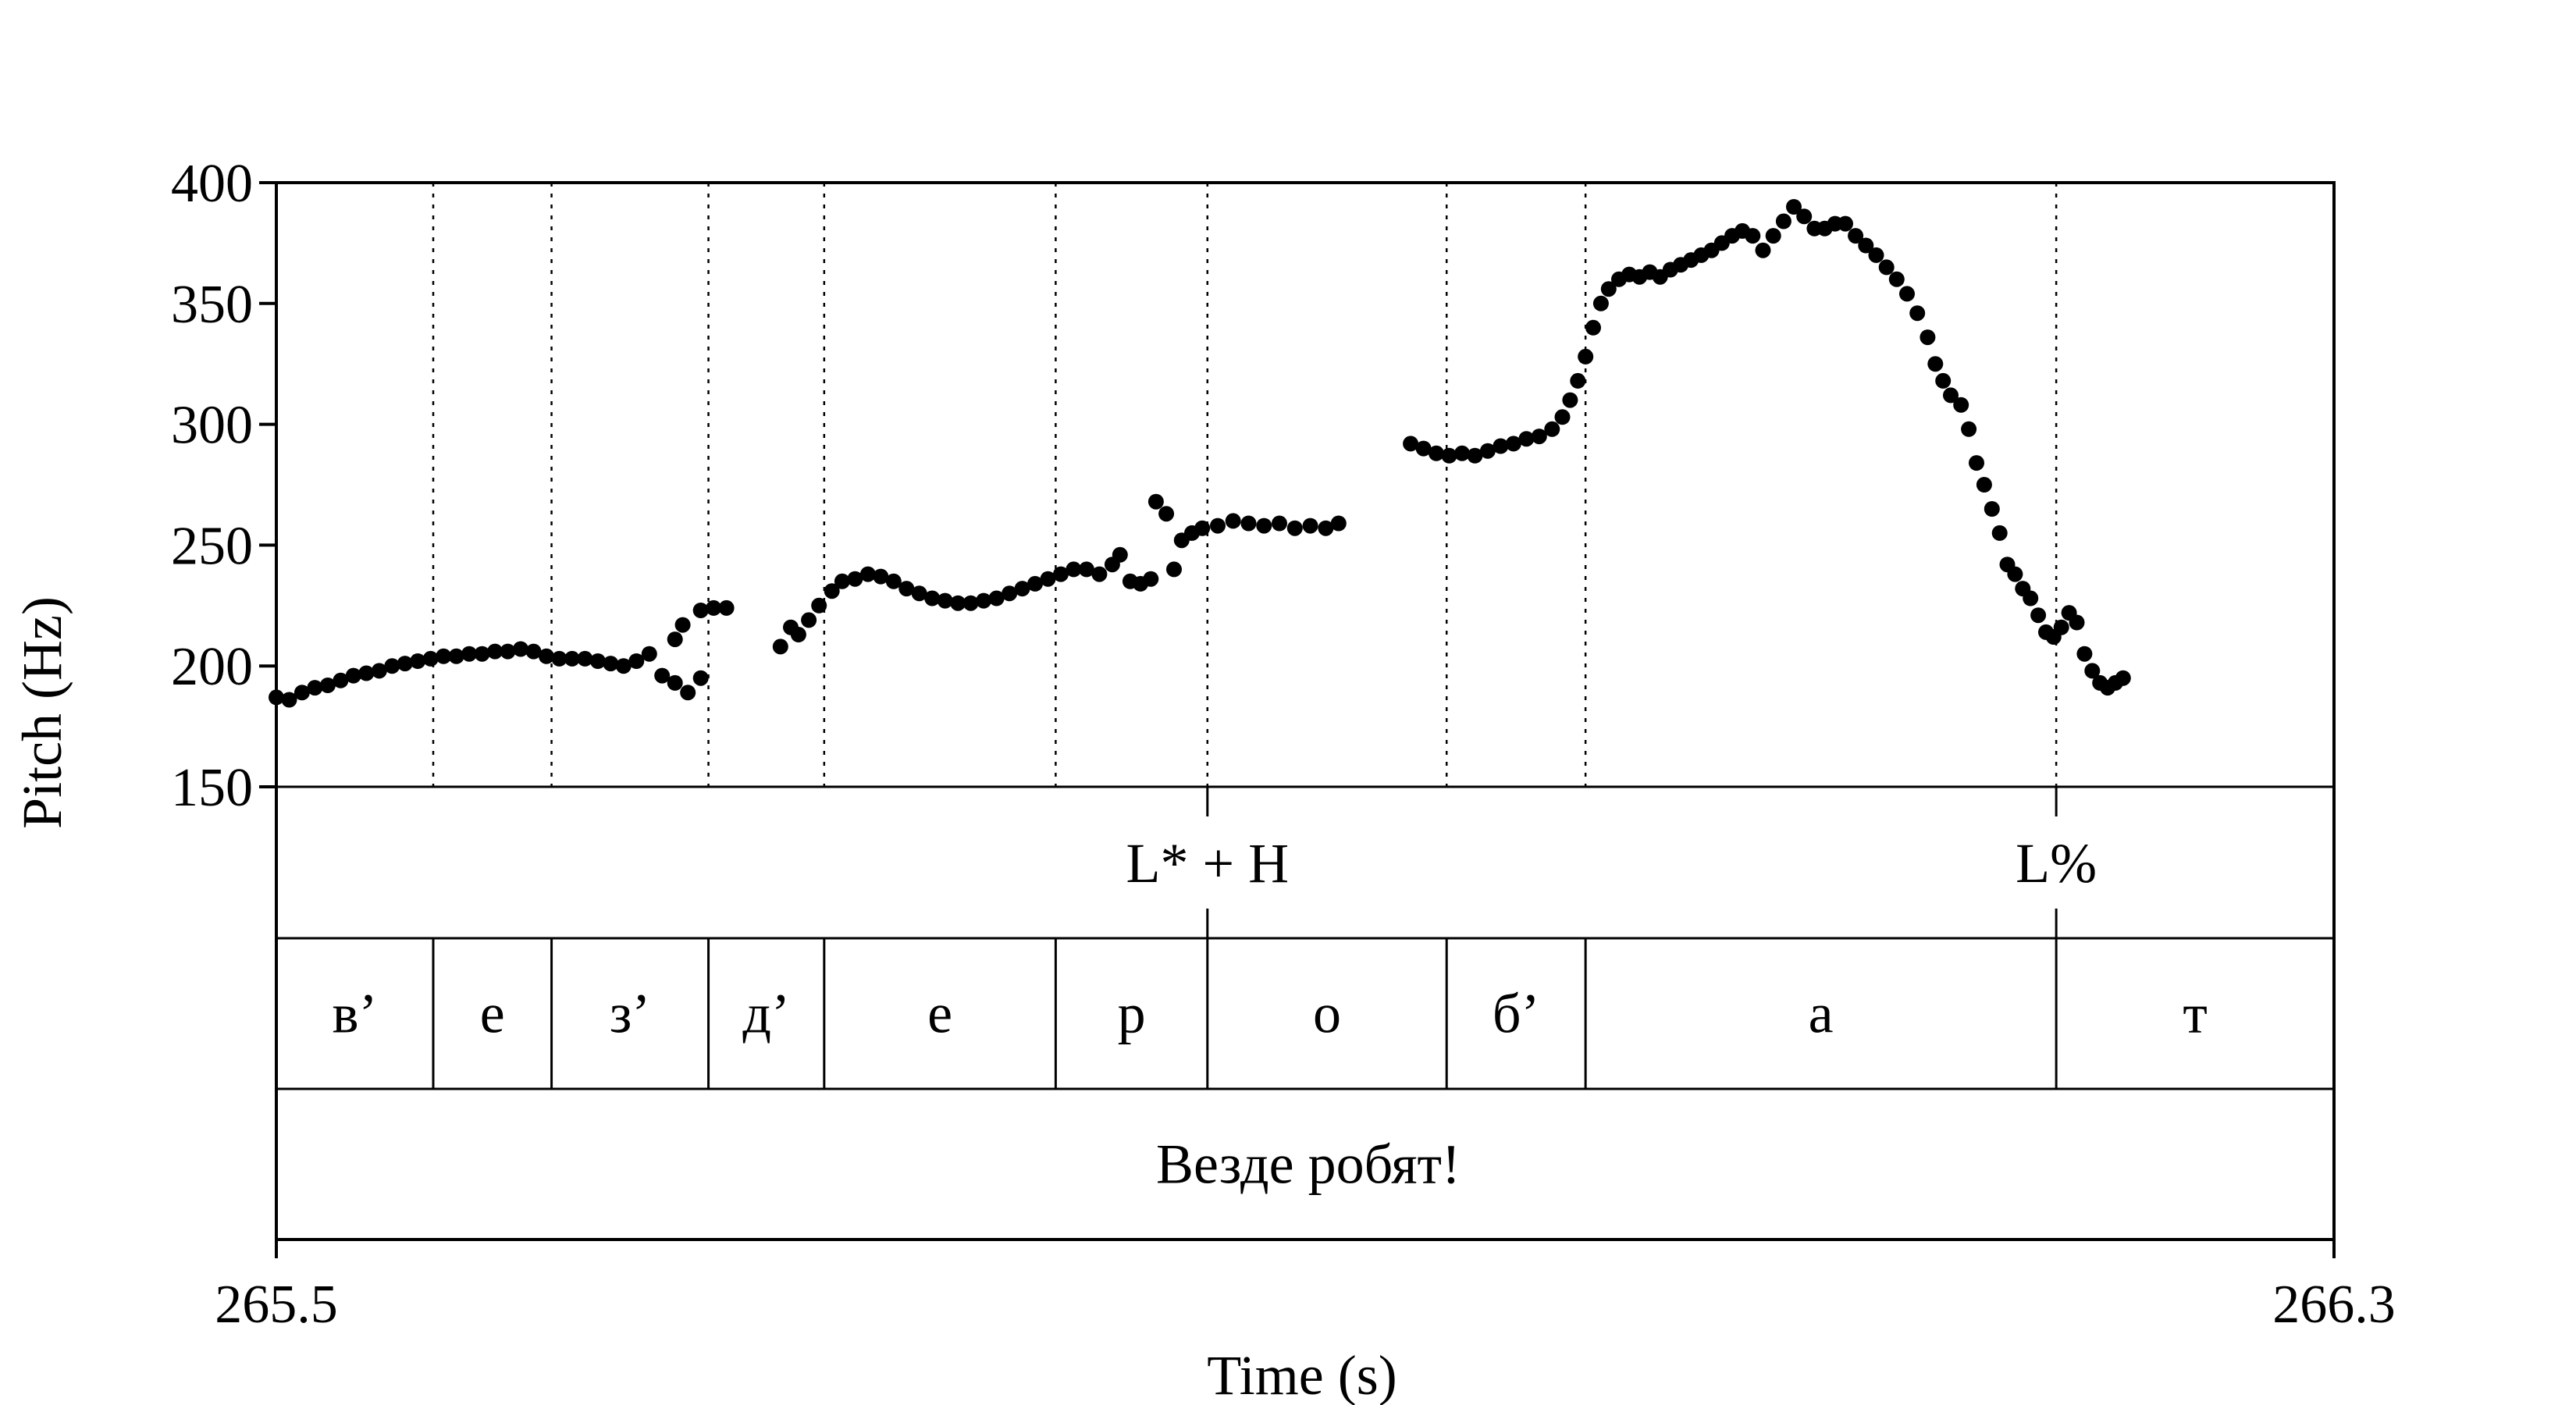 The image size is (2576, 1405). I want to click on x-axis-ticks: 265.5 266.3, so click(1305, 1288).